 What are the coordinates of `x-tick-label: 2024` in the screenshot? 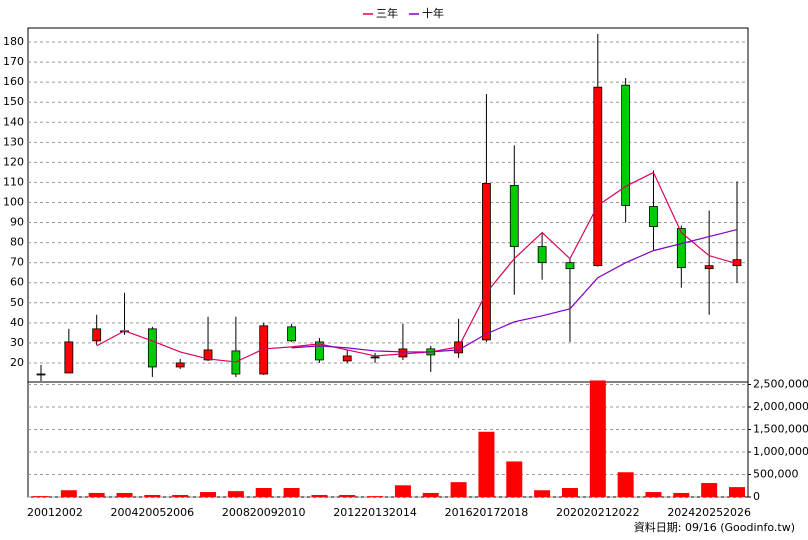 It's located at (681, 512).